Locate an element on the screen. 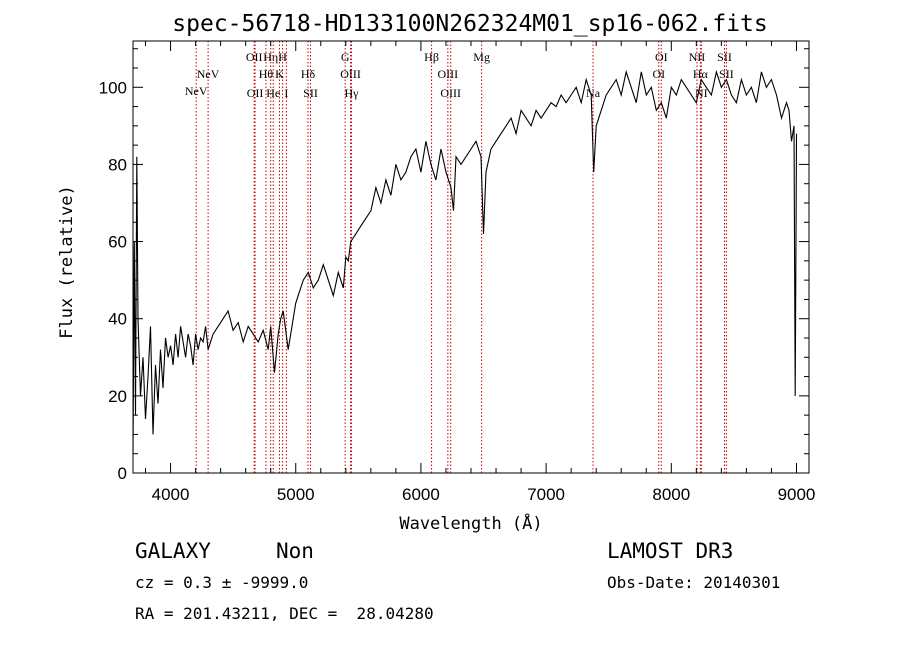  x-tick-label: 6000 is located at coordinates (421, 494).